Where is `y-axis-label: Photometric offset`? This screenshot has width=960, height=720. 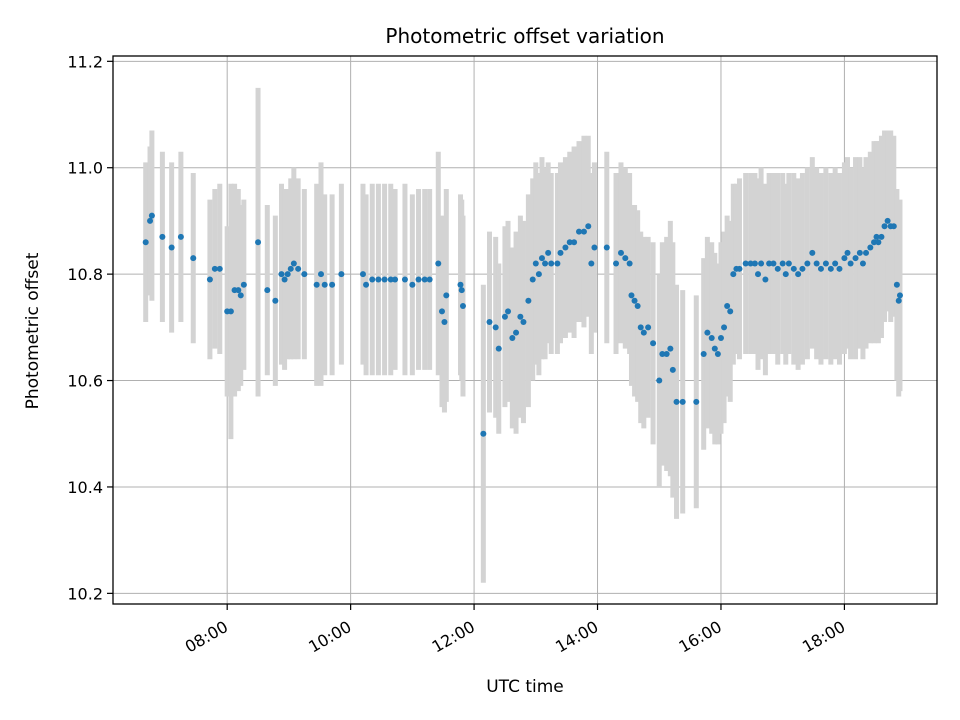
y-axis-label: Photometric offset is located at coordinates (33, 330).